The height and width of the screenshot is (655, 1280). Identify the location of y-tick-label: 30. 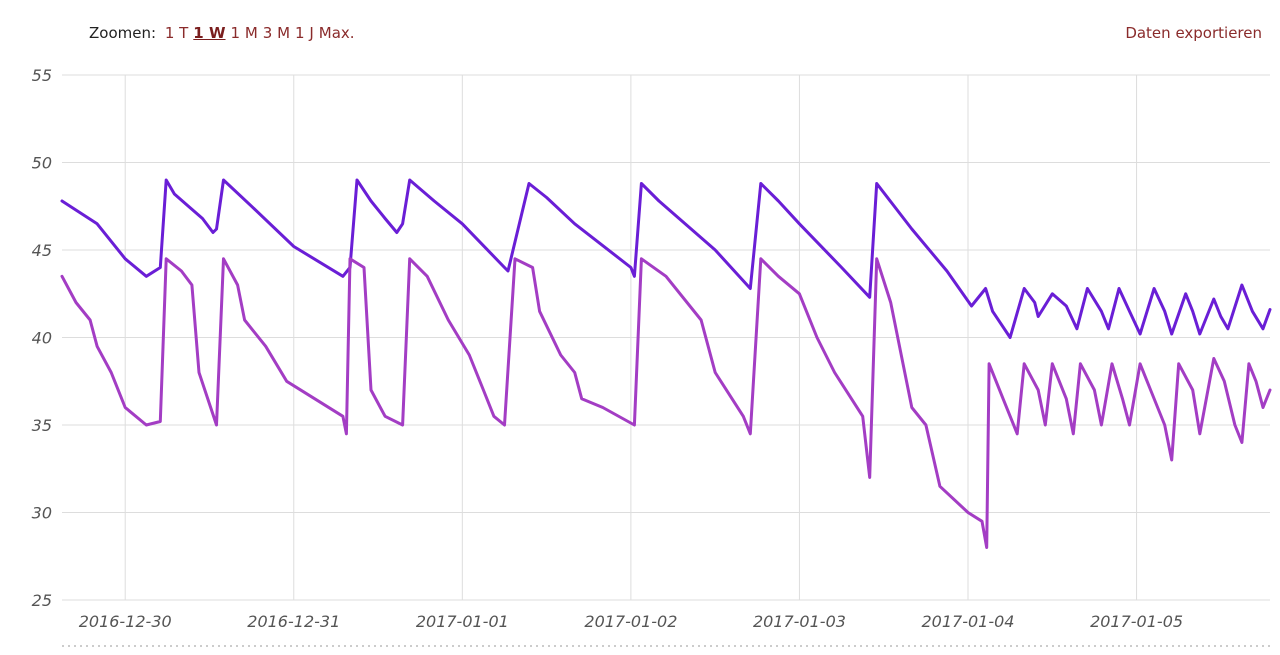
(42, 513).